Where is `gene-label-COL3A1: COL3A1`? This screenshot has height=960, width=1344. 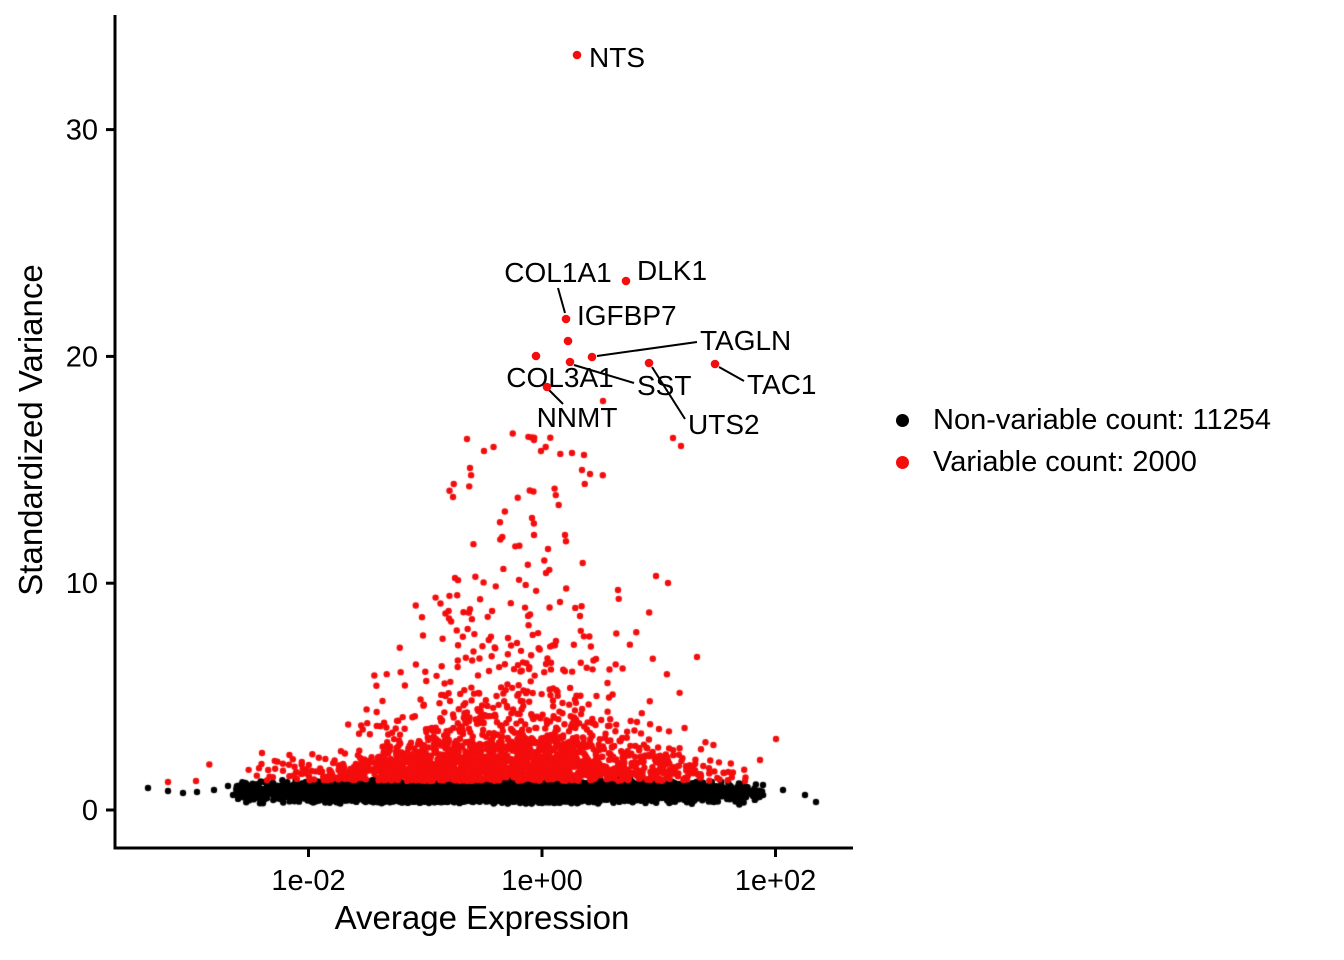
gene-label-COL3A1: COL3A1 is located at coordinates (559, 377).